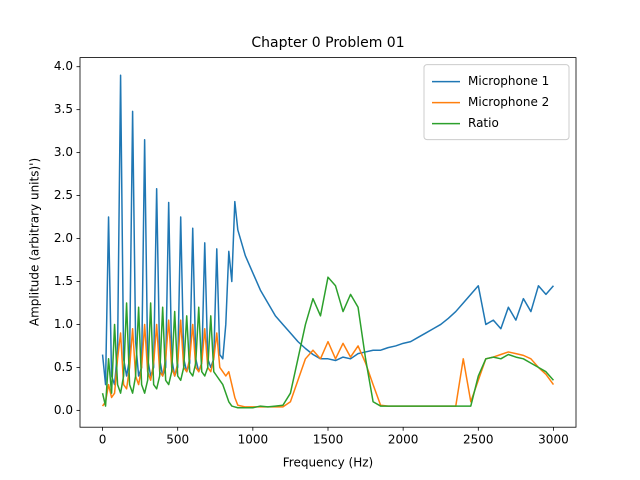  Describe the element at coordinates (403, 440) in the screenshot. I see `x-tick-label: 2000` at that location.